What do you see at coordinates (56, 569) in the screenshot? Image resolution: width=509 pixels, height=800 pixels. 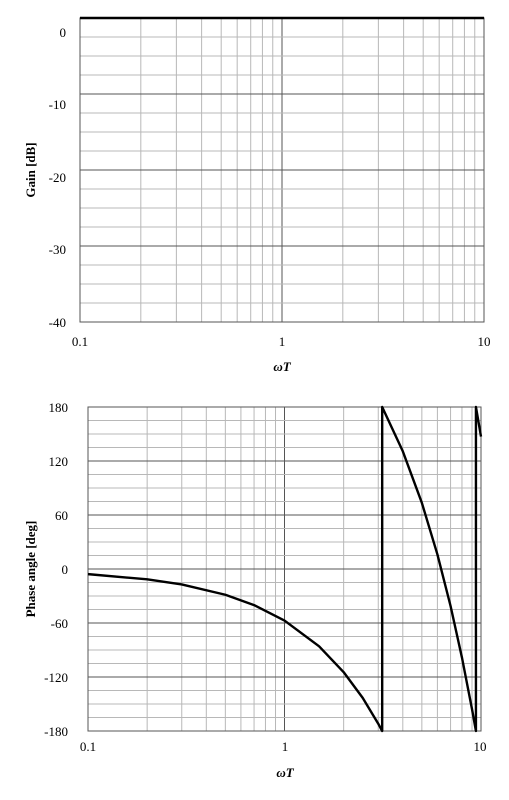 I see `phase-y-ticks: 180 120 60 0 -60 -120 -180` at bounding box center [56, 569].